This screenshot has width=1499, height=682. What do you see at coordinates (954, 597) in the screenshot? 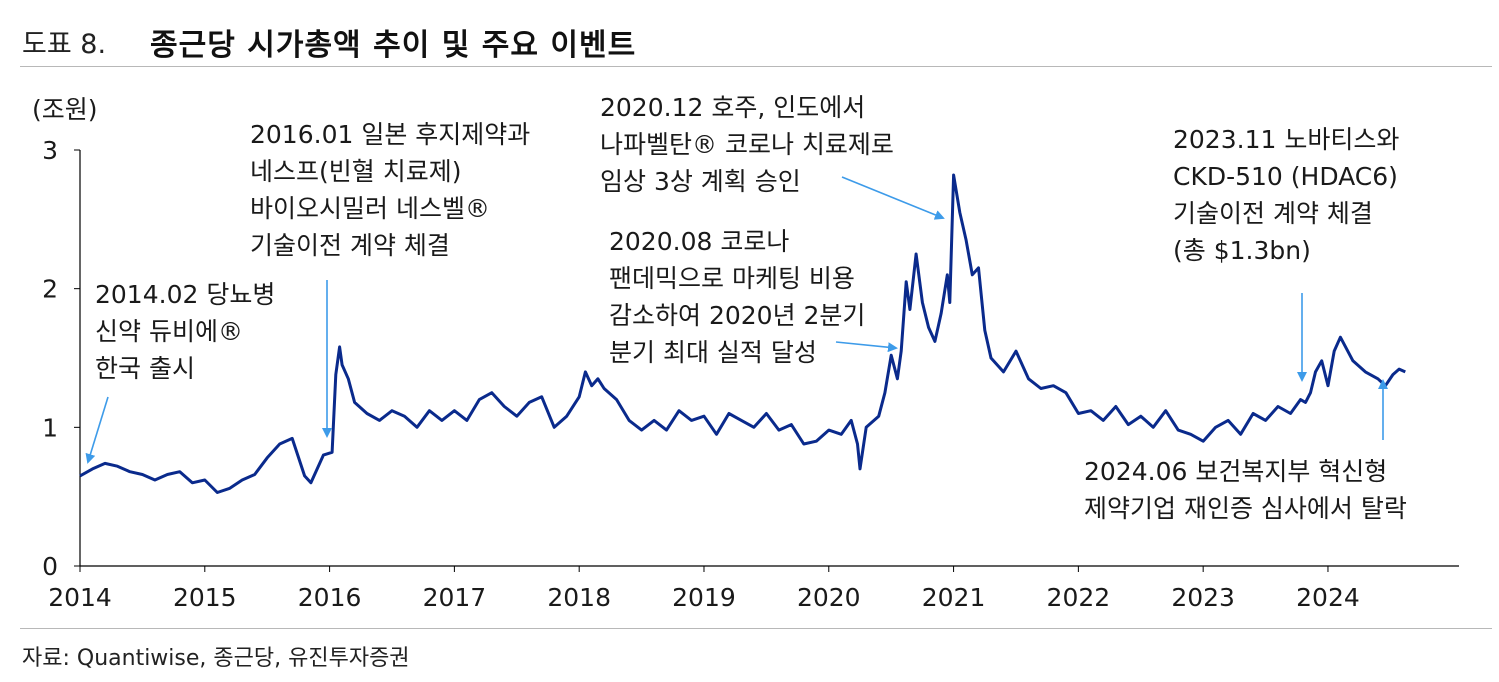
I see `x-tick-label: 2021` at bounding box center [954, 597].